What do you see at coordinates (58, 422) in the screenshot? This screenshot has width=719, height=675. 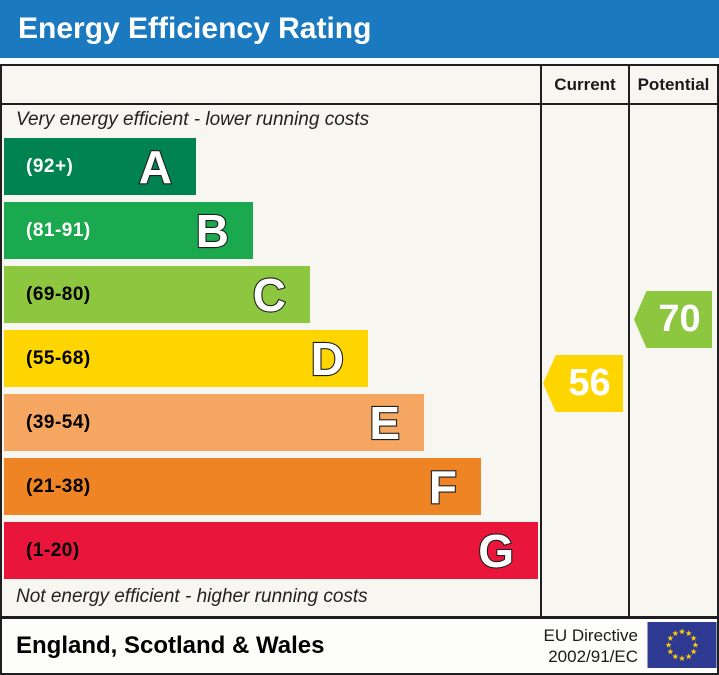 I see `band-range-label: (39-54)` at bounding box center [58, 422].